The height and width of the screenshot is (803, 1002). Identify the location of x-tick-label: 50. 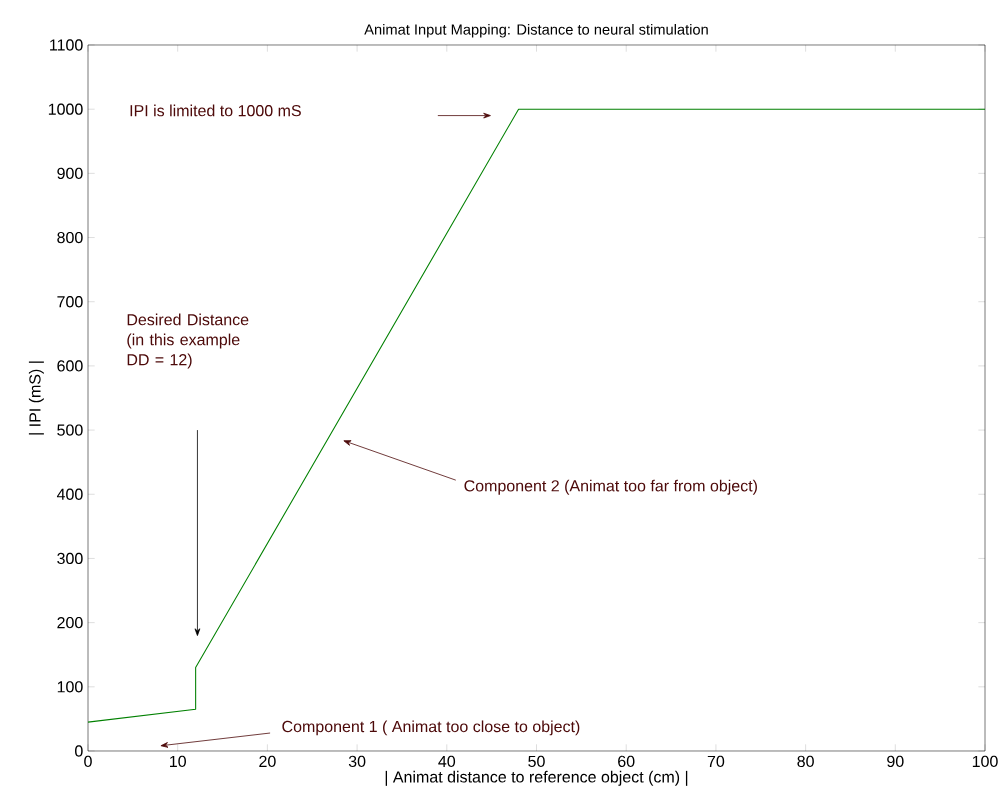
(536, 761).